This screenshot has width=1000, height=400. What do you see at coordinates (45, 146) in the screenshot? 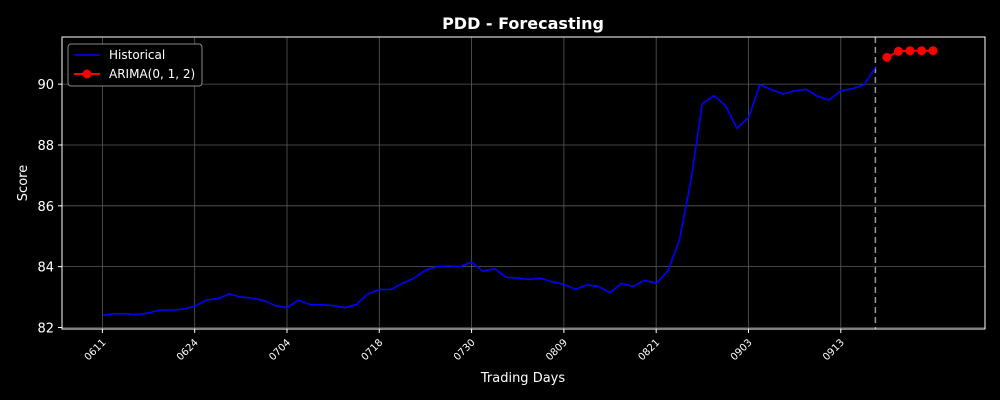
I see `y-tick-label: 88` at bounding box center [45, 146].